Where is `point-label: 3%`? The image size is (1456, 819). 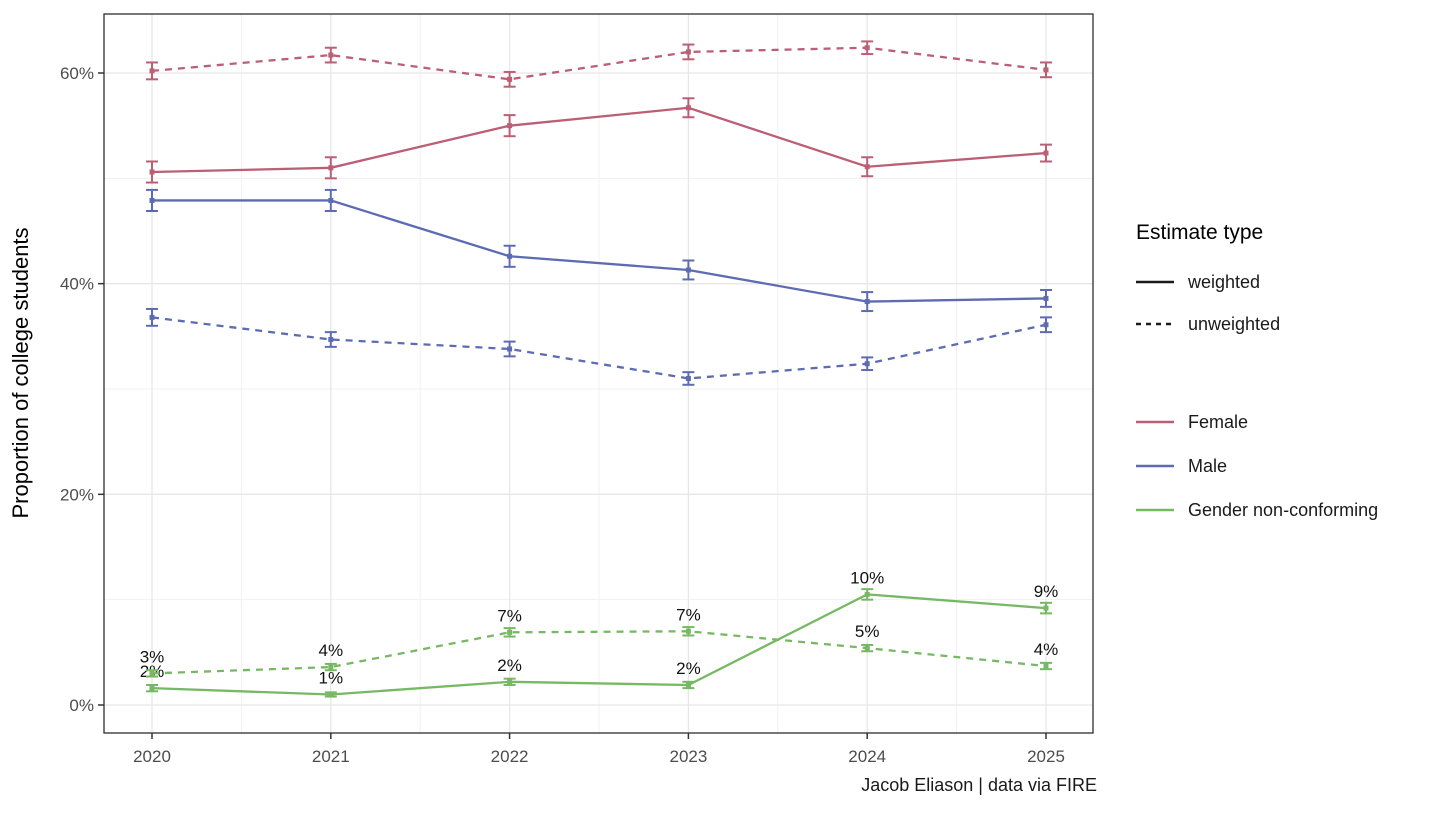
point-label: 3% is located at coordinates (152, 656).